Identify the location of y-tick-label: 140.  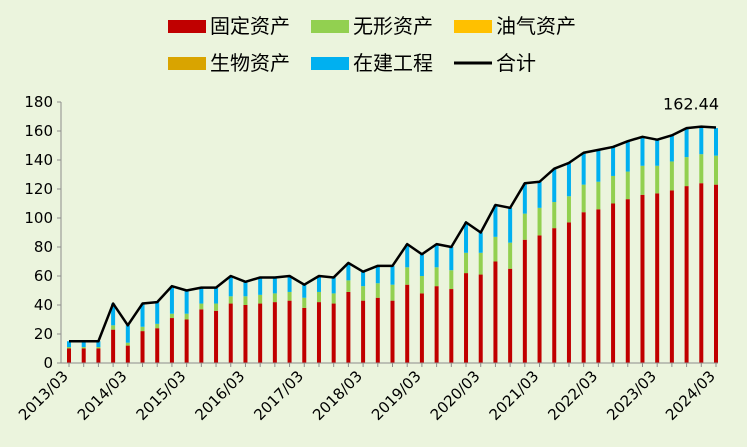
(38, 160).